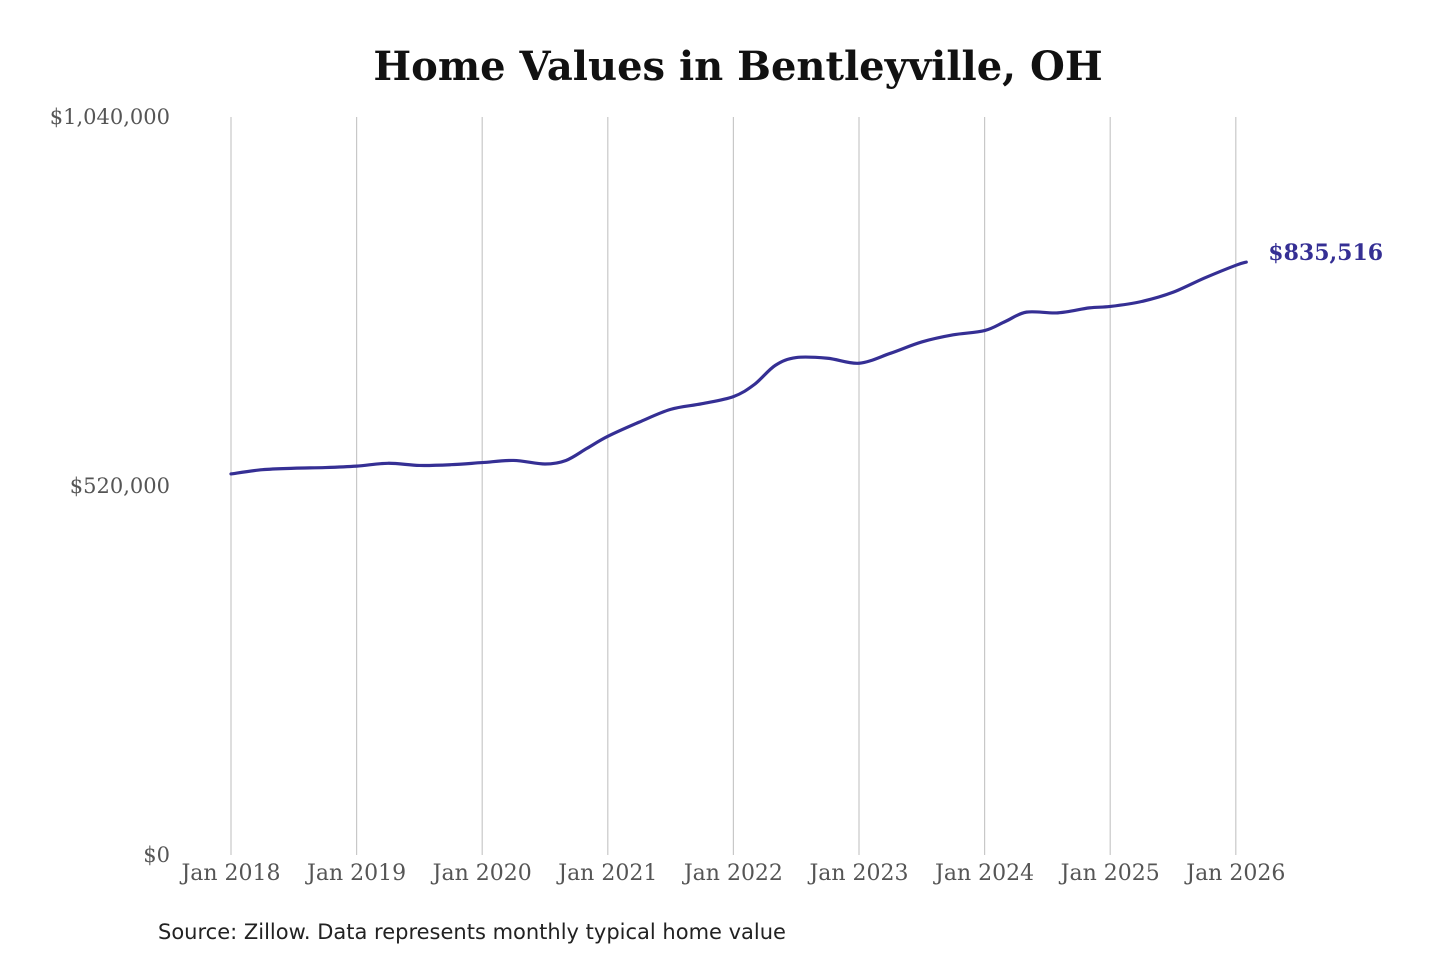  Describe the element at coordinates (229, 873) in the screenshot. I see `x-tick-label-0: Jan 2018` at that location.